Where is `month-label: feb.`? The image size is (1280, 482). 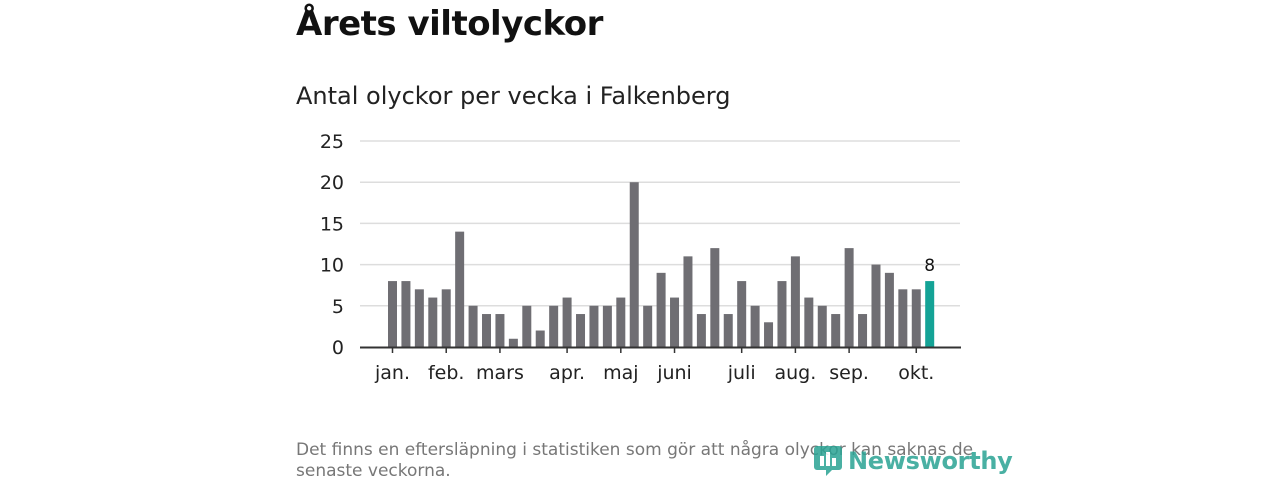 month-label: feb. is located at coordinates (446, 373).